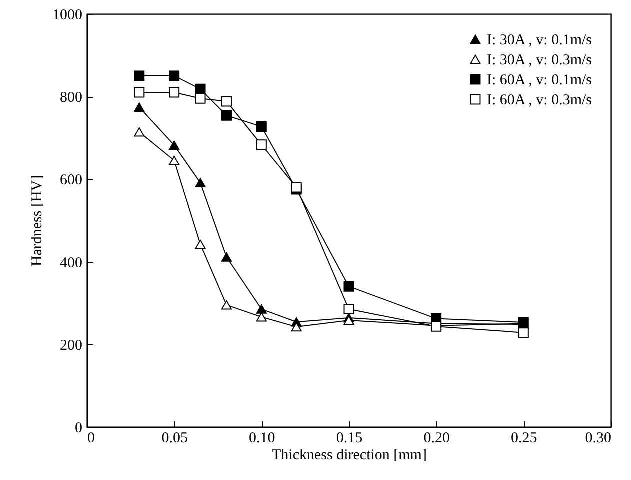 The height and width of the screenshot is (480, 631). Describe the element at coordinates (539, 100) in the screenshot. I see `legend-label: I: 60A , v: 0.3m/s` at that location.